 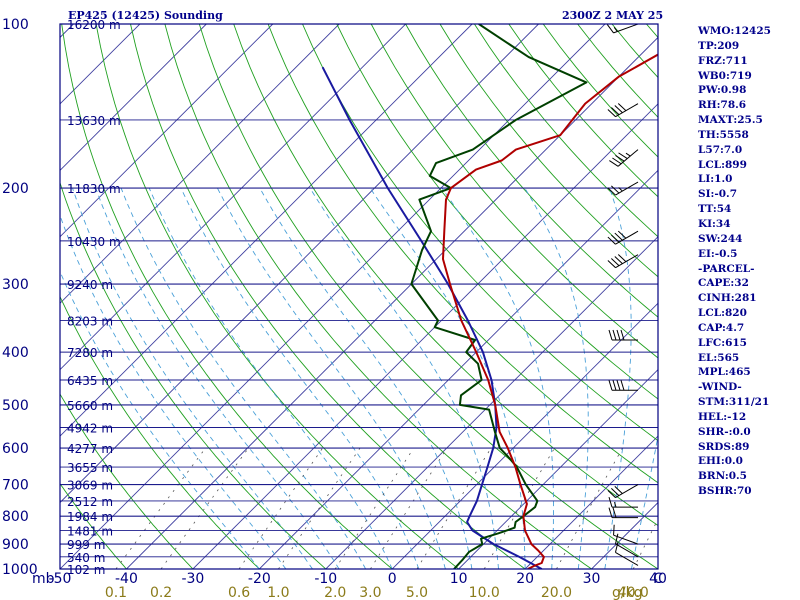 What do you see at coordinates (90, 517) in the screenshot?
I see `height-label: 1984 m` at bounding box center [90, 517].